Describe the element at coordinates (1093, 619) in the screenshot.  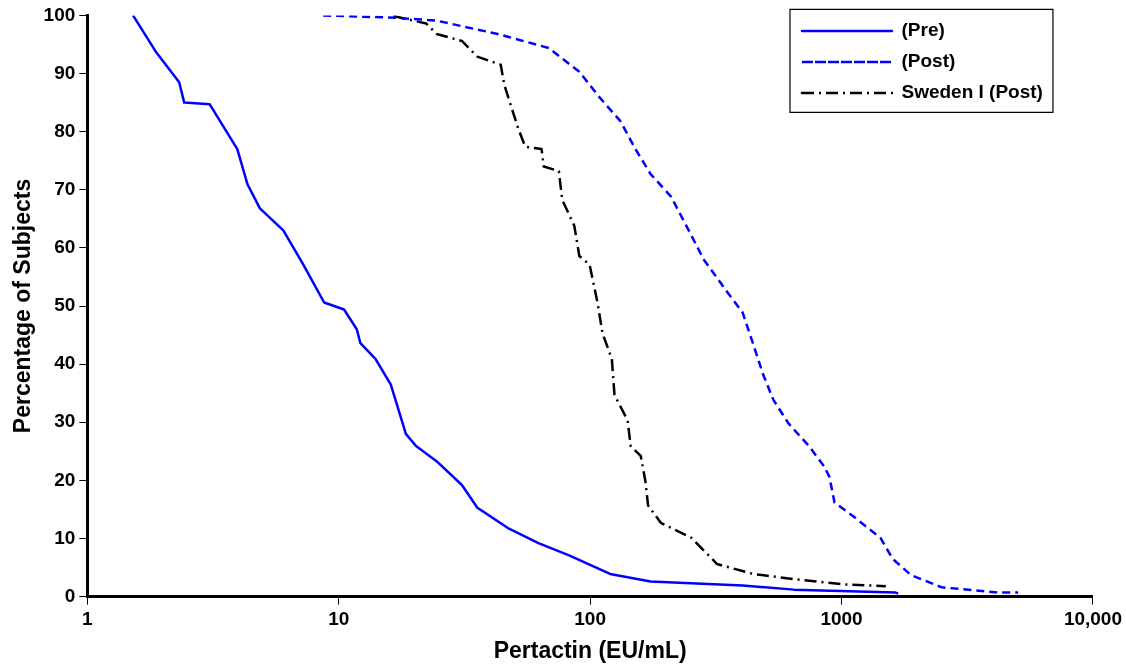
I see `x-tick-label: 10,000` at that location.